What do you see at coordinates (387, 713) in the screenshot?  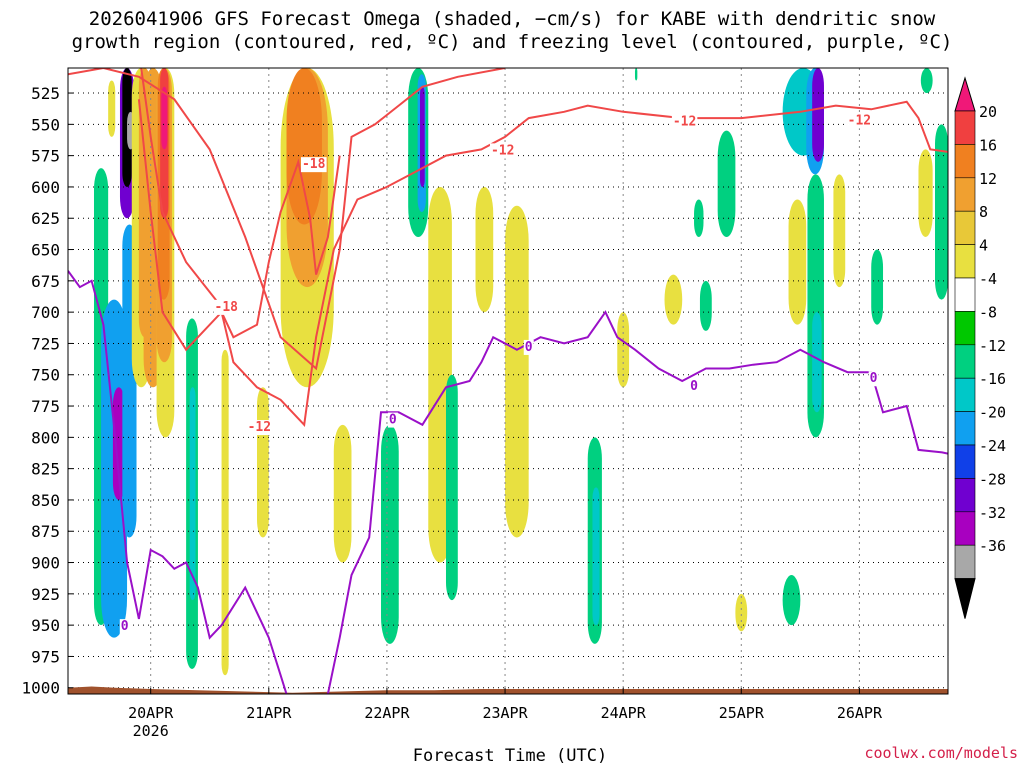 I see `x-tick-label-2: 22APR` at bounding box center [387, 713].